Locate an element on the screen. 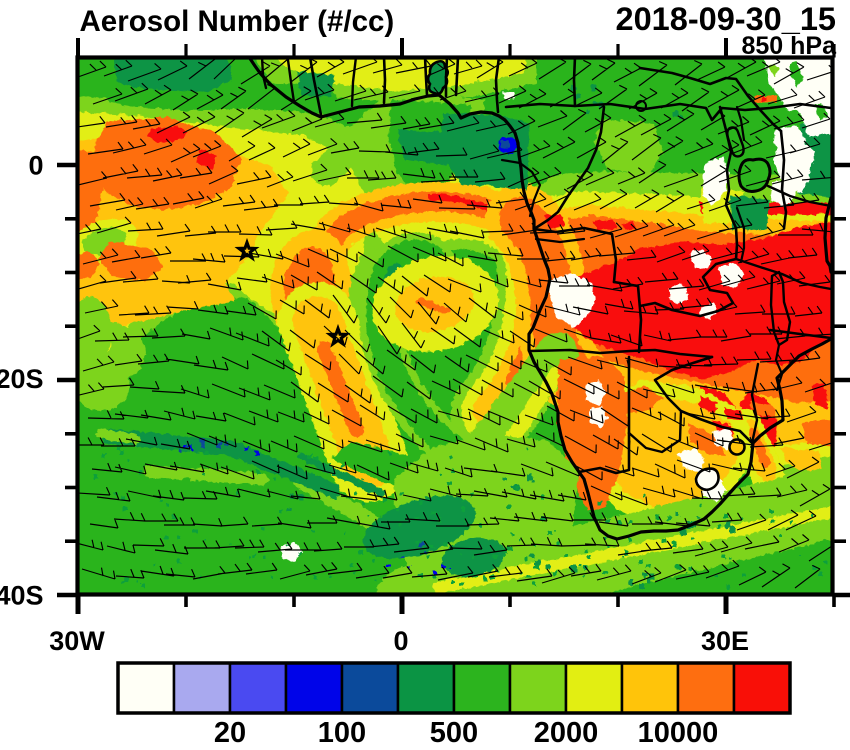 The width and height of the screenshot is (850, 750). svg-text: 2000 is located at coordinates (566, 733).